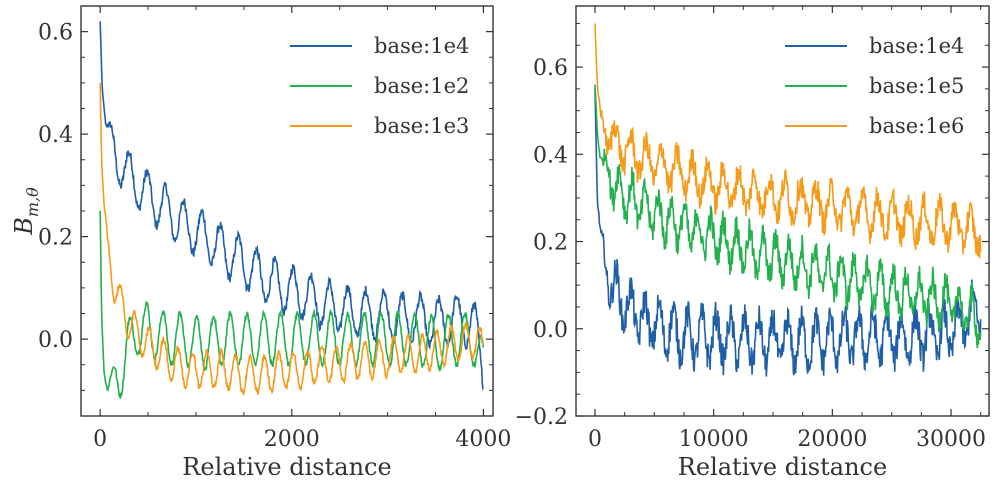  I want to click on y-tick-label: −0.2, so click(541, 417).